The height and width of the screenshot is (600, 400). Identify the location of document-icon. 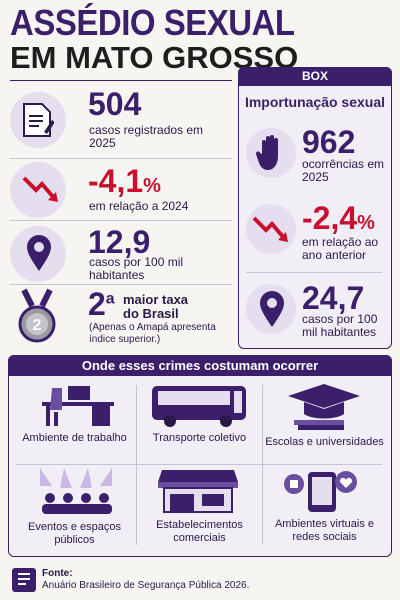
(38, 120).